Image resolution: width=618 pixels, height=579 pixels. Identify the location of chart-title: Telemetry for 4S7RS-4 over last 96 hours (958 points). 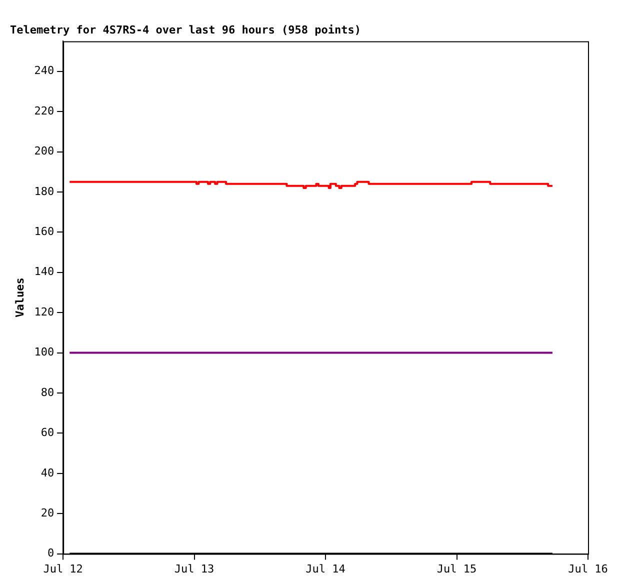
(185, 29).